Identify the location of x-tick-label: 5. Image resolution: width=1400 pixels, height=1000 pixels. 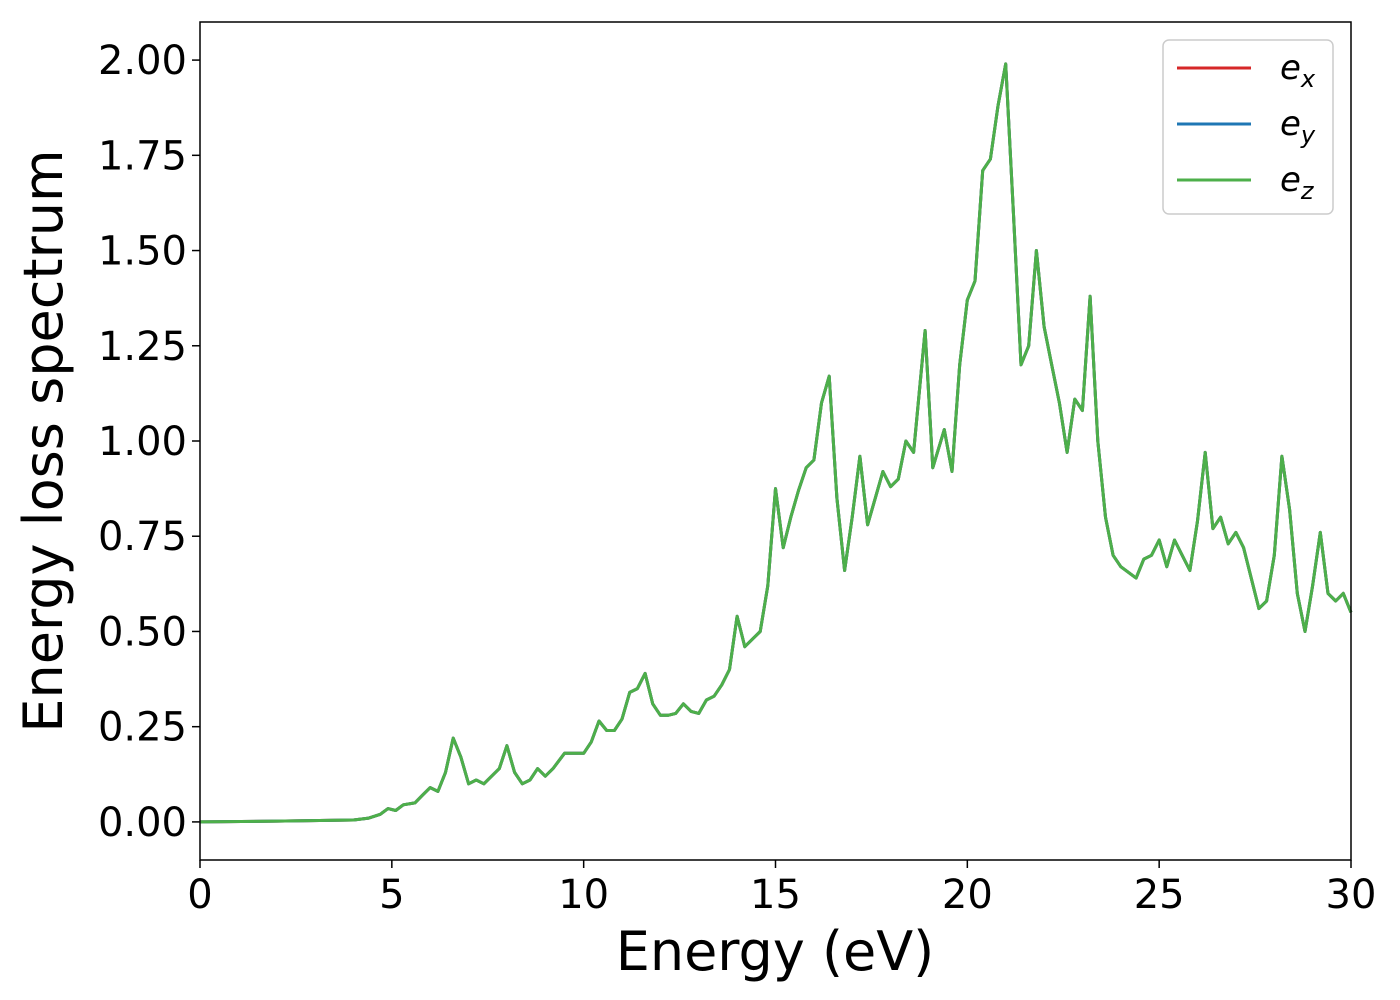
(391, 895).